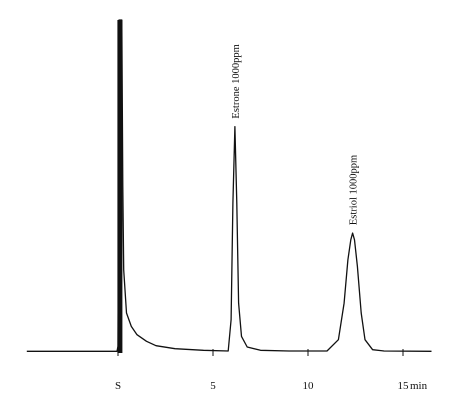  Describe the element at coordinates (309, 386) in the screenshot. I see `x-tick-label-2: 10` at that location.